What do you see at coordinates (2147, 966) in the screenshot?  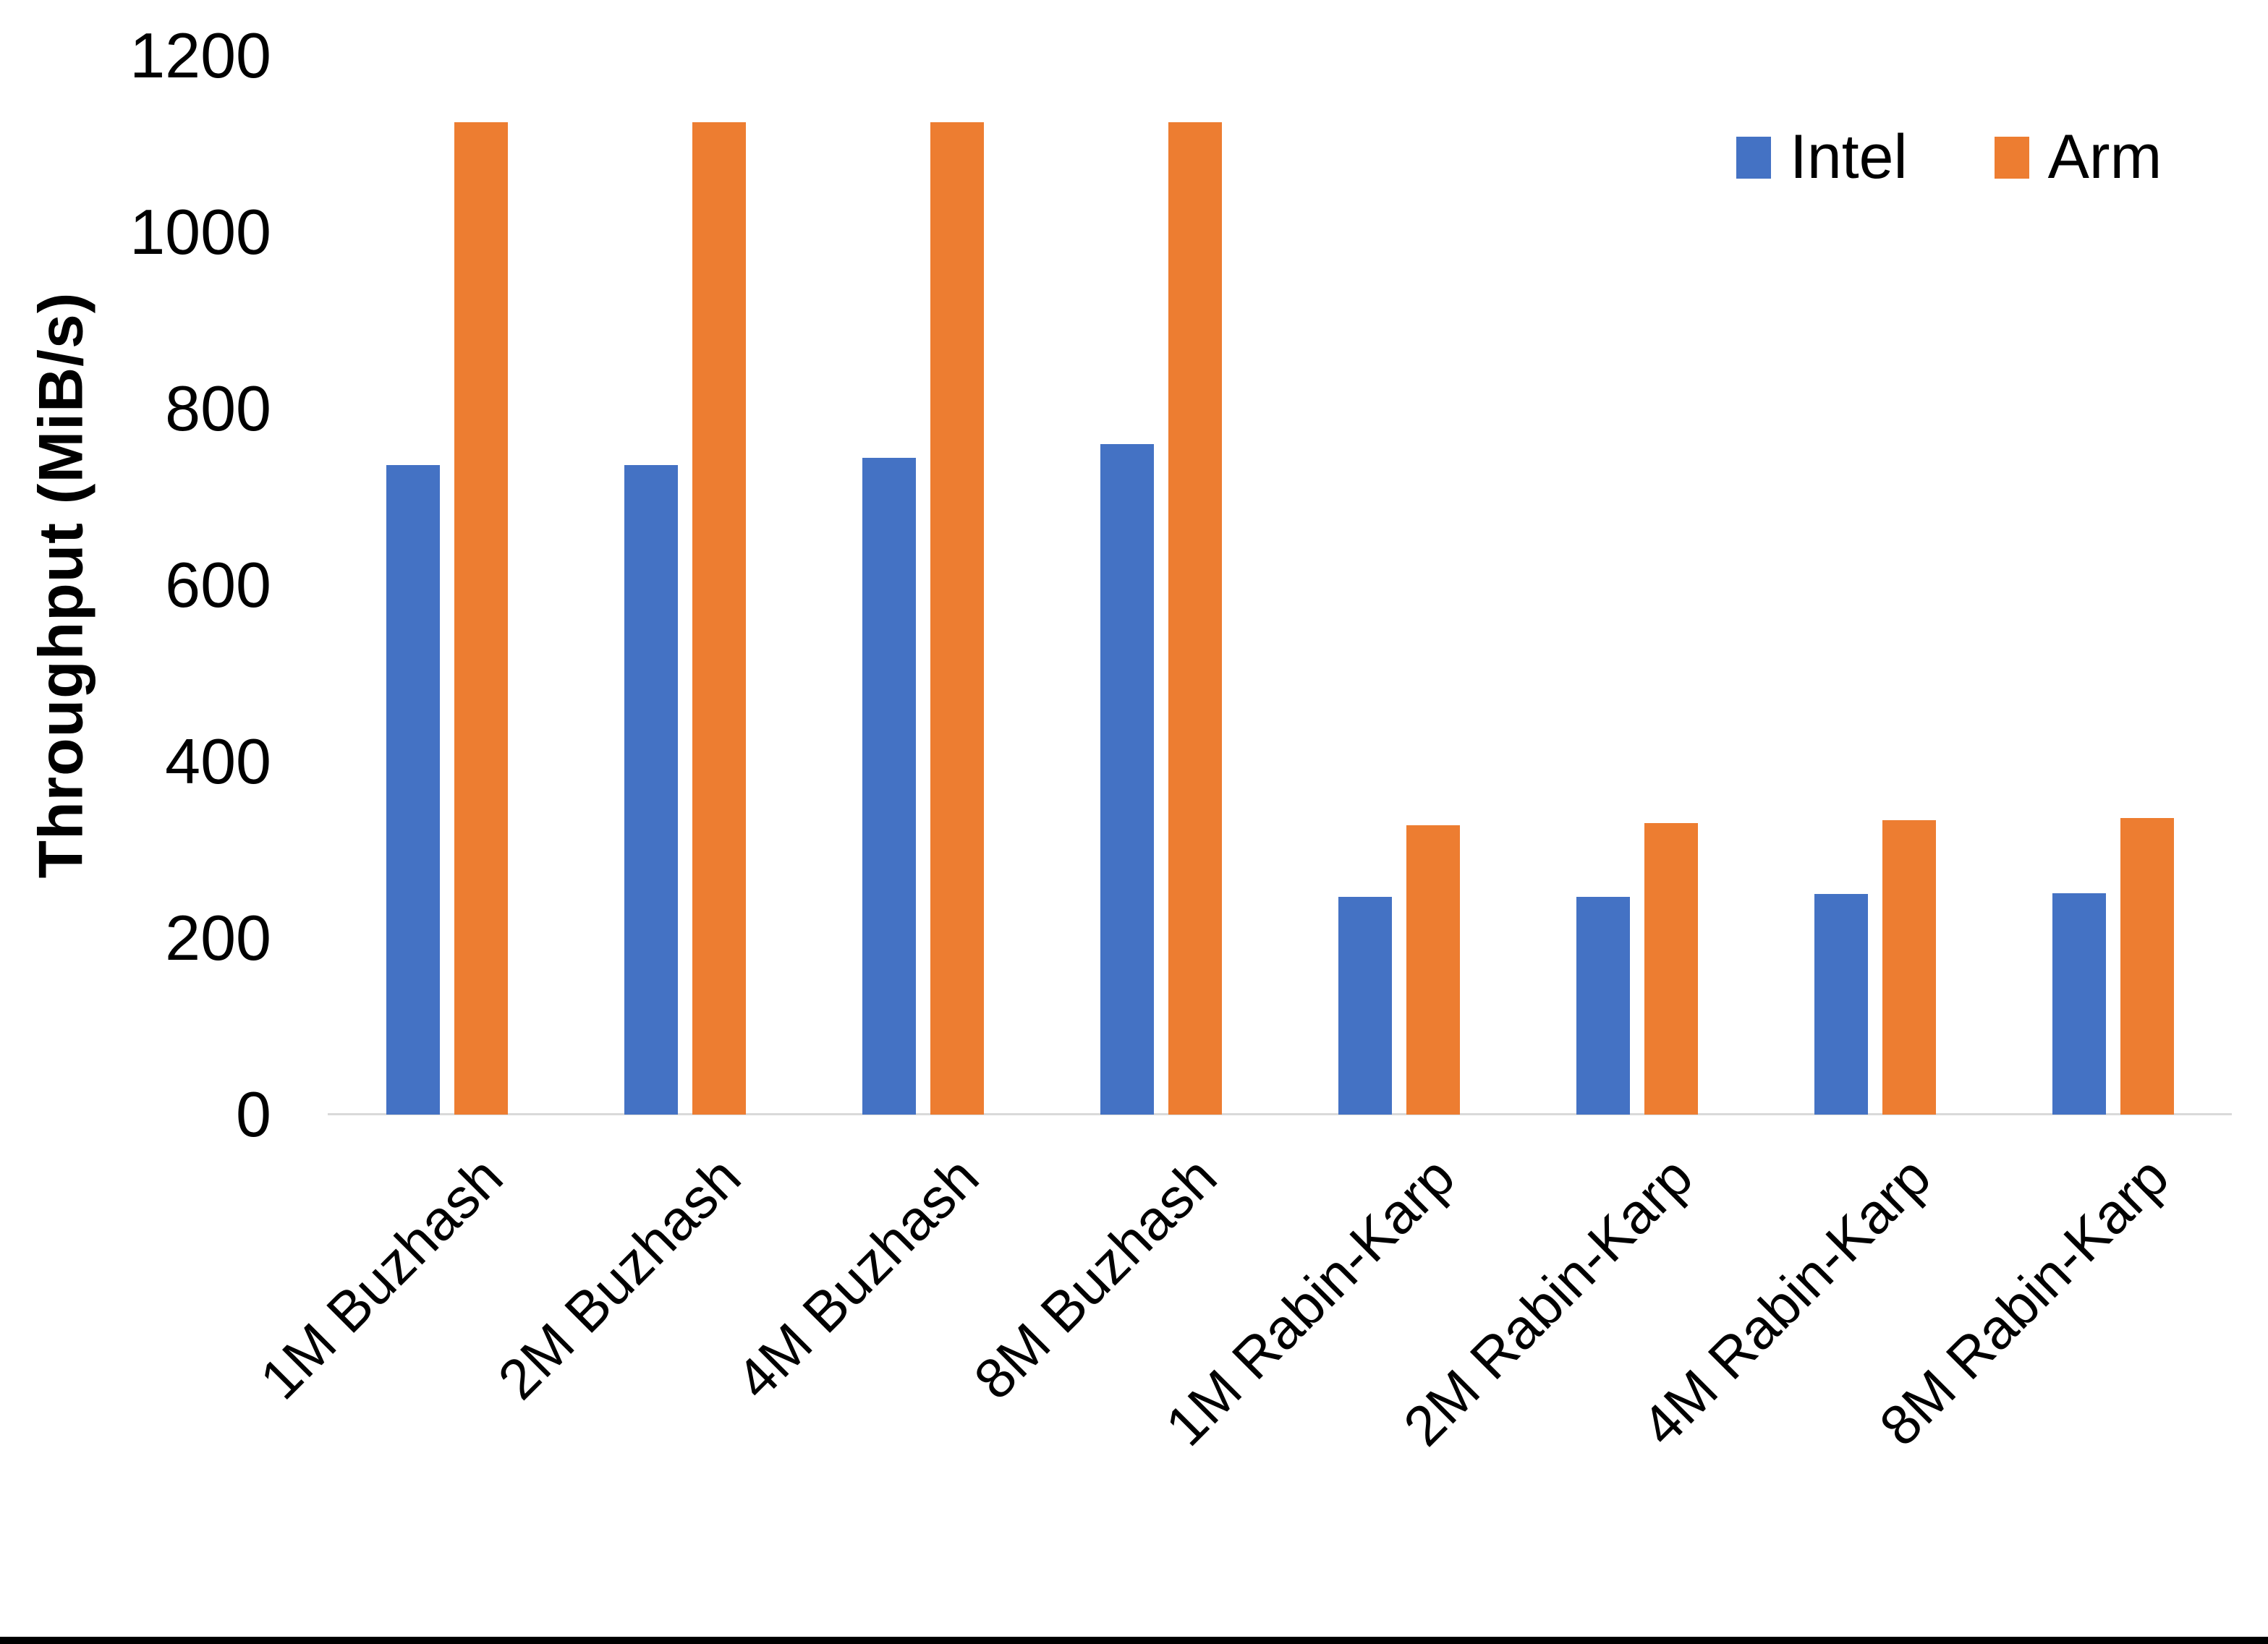 I see `bar-arm-8m-rabin-karp` at bounding box center [2147, 966].